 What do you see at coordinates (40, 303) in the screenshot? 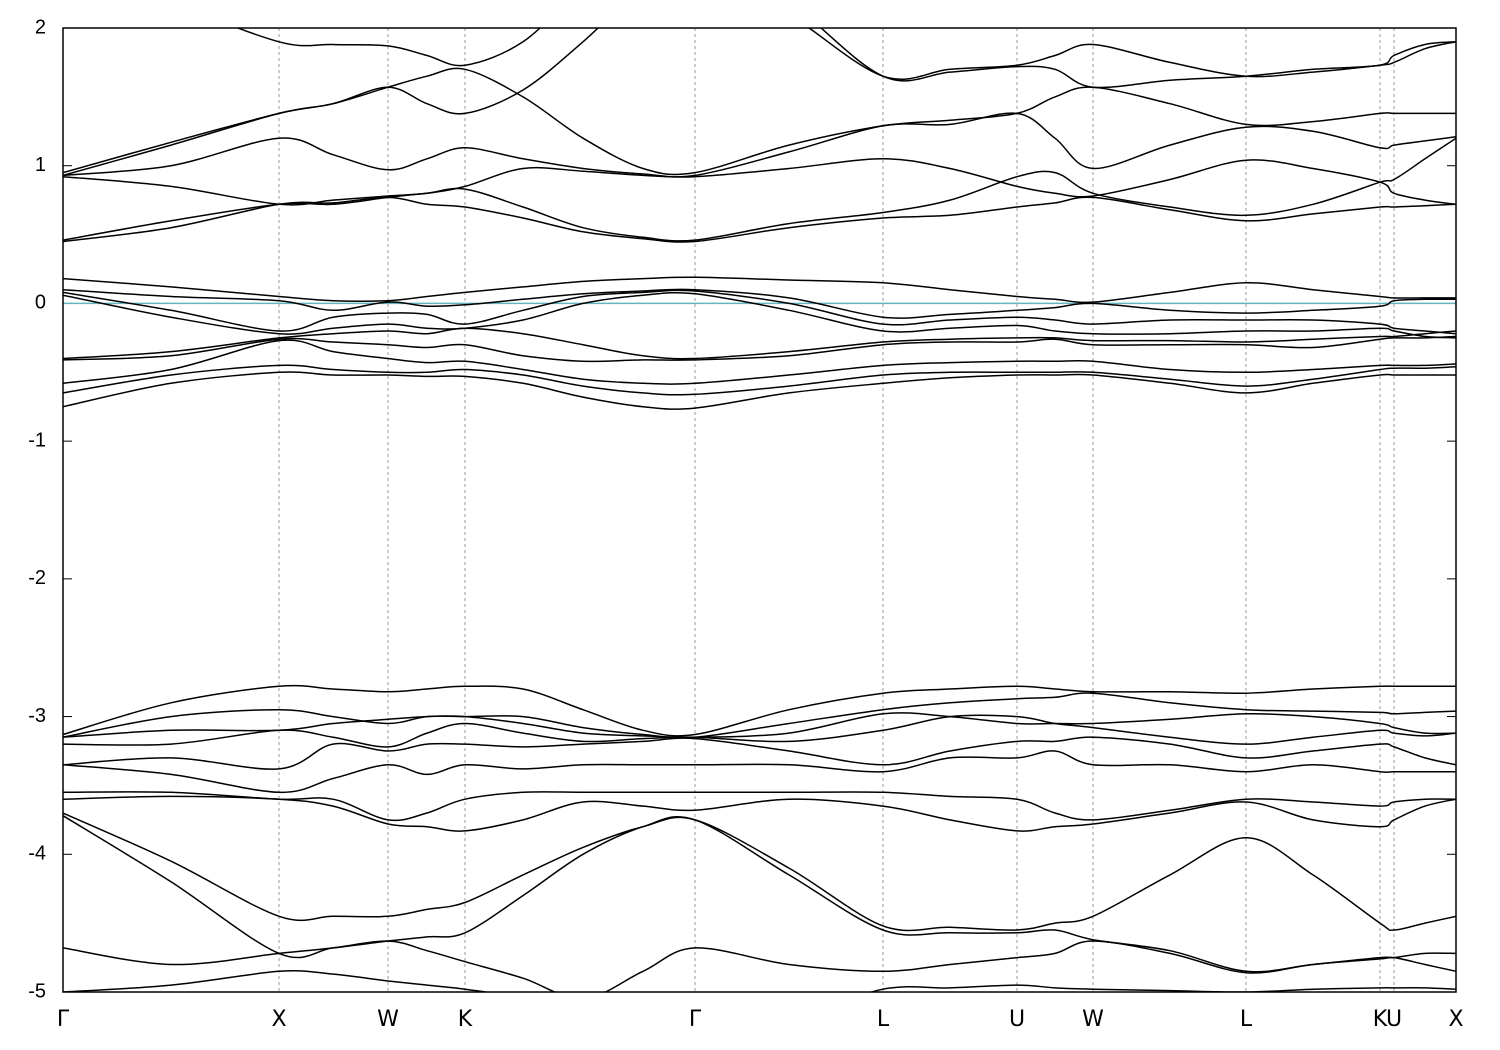
I see `y-tick-label: 0` at bounding box center [40, 303].